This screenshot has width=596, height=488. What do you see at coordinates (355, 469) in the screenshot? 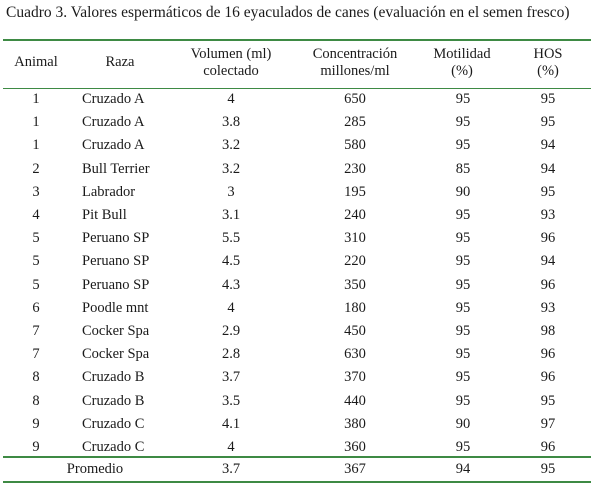
I see `average-concentracion: 367` at bounding box center [355, 469].